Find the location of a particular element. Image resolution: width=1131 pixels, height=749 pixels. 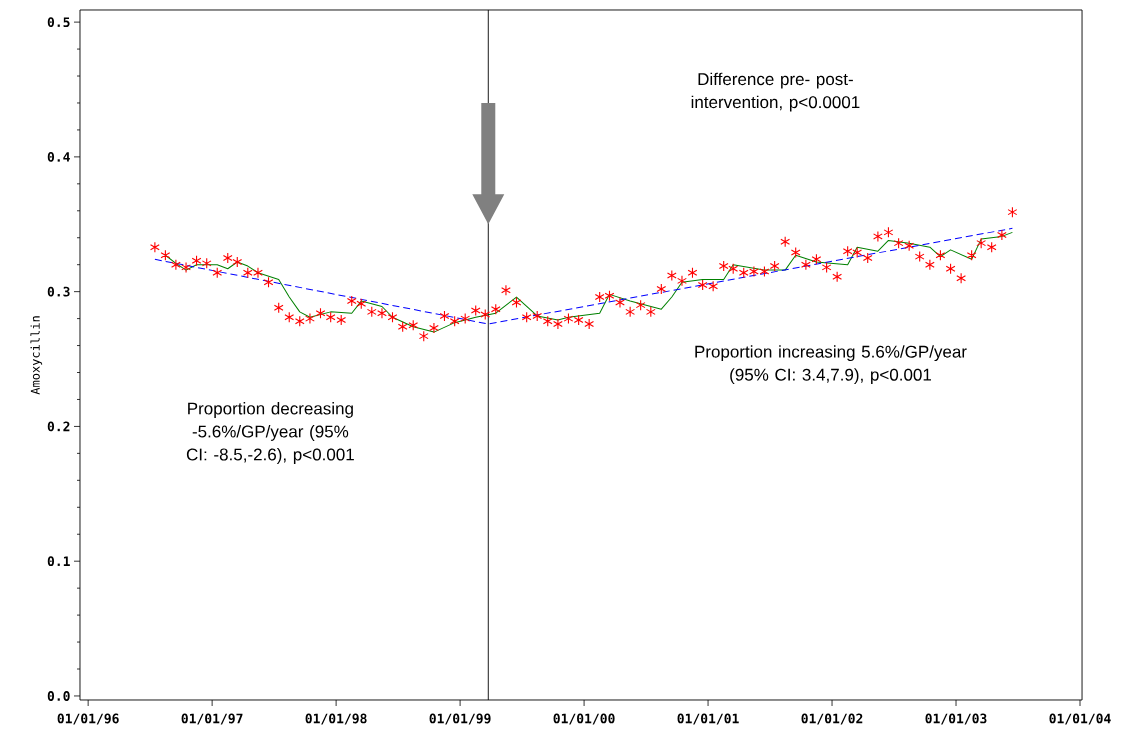

x-tick-label: 01/01/98 is located at coordinates (336, 719).